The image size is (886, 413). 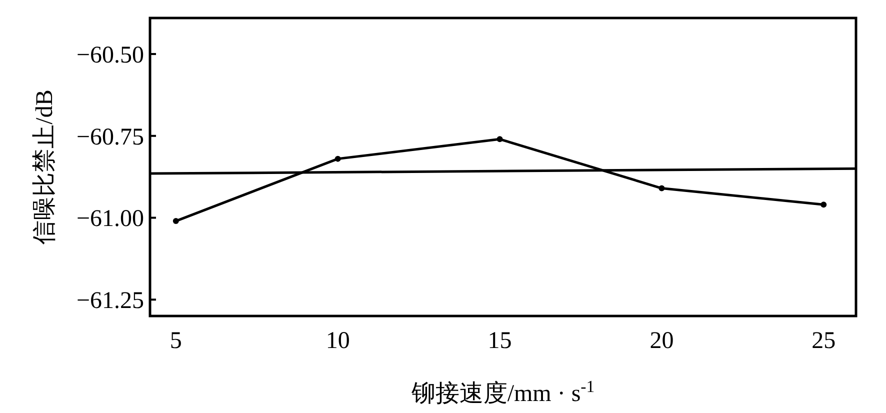 I want to click on x-tick-label: 25, so click(x=824, y=341).